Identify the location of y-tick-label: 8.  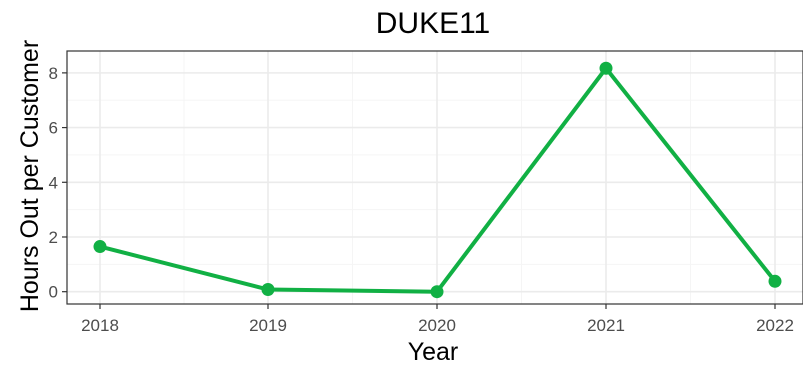
(53, 73).